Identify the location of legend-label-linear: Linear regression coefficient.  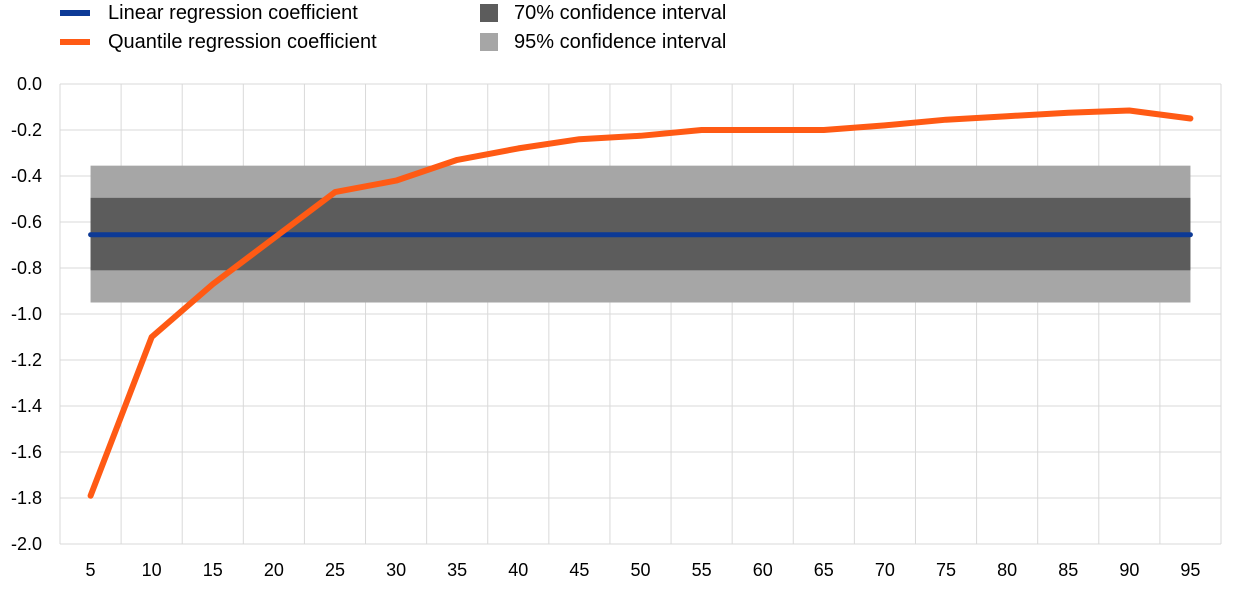
(233, 13).